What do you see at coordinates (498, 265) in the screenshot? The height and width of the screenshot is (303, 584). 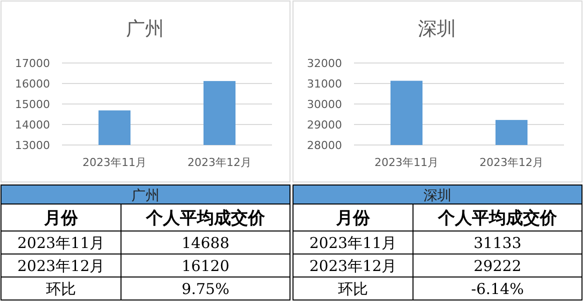 I see `text: 29222` at bounding box center [498, 265].